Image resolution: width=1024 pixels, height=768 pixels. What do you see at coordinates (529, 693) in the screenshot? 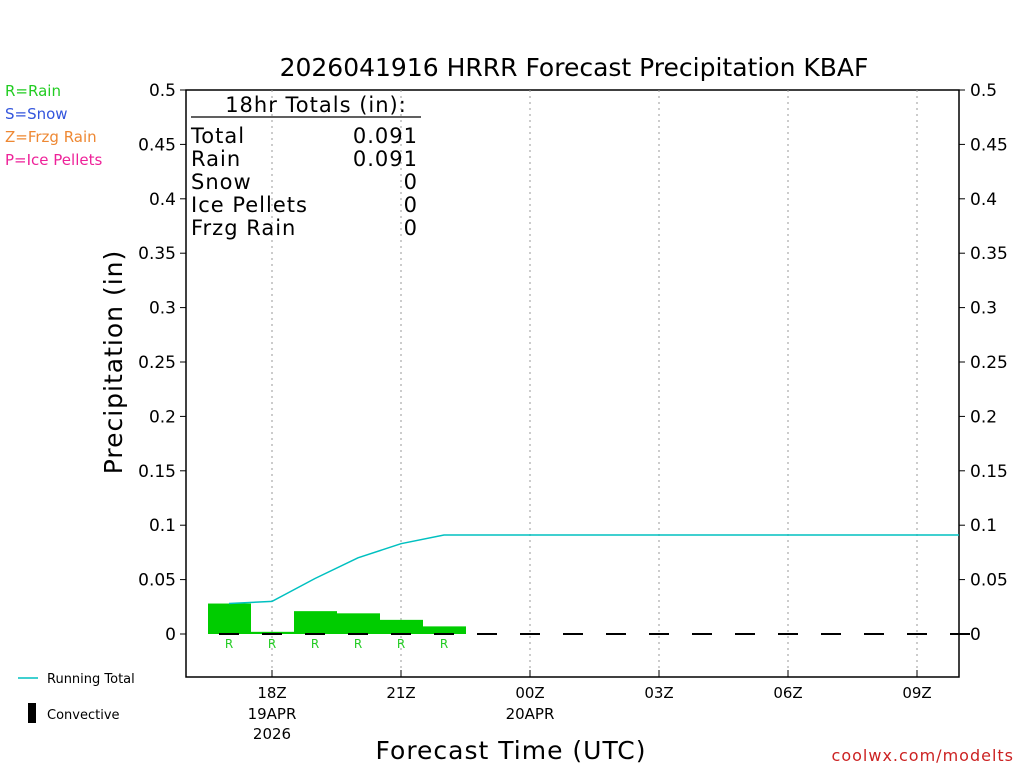
I see `x-tick-label: 00Z` at bounding box center [529, 693].